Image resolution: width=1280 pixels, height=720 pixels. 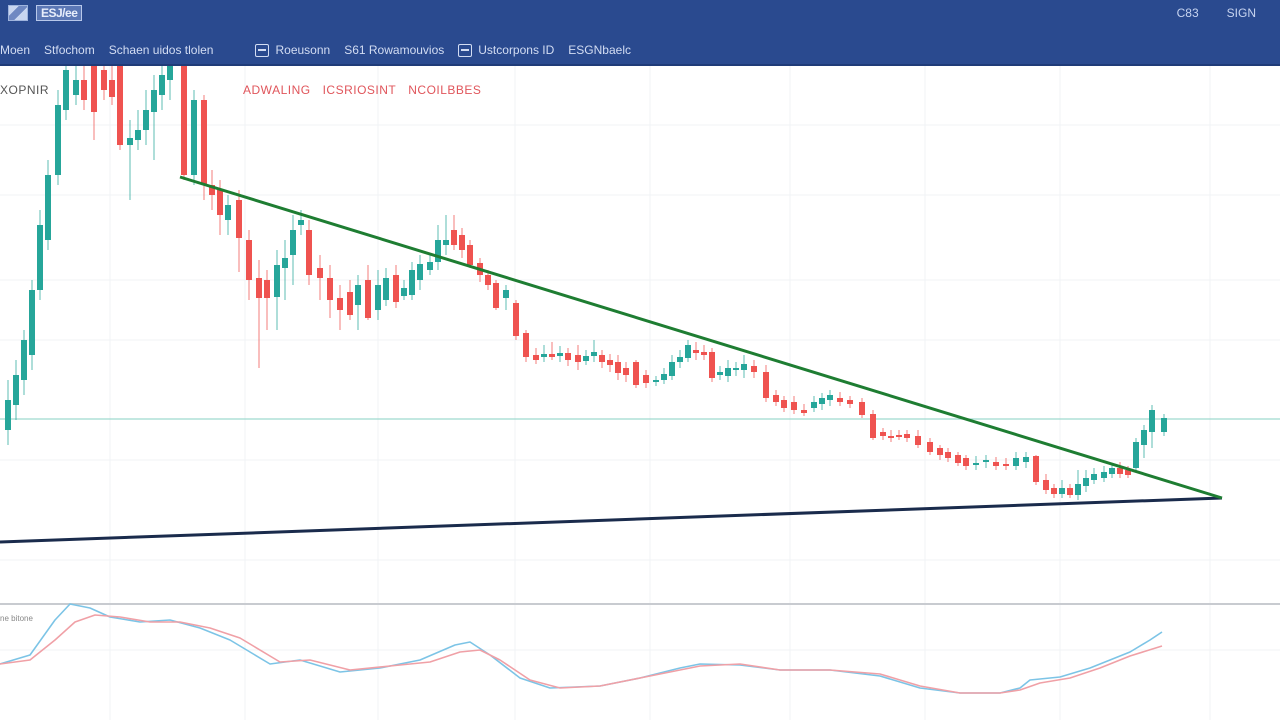 What do you see at coordinates (394, 50) in the screenshot?
I see `toolbar-item-s61: S61 Rowamouvios` at bounding box center [394, 50].